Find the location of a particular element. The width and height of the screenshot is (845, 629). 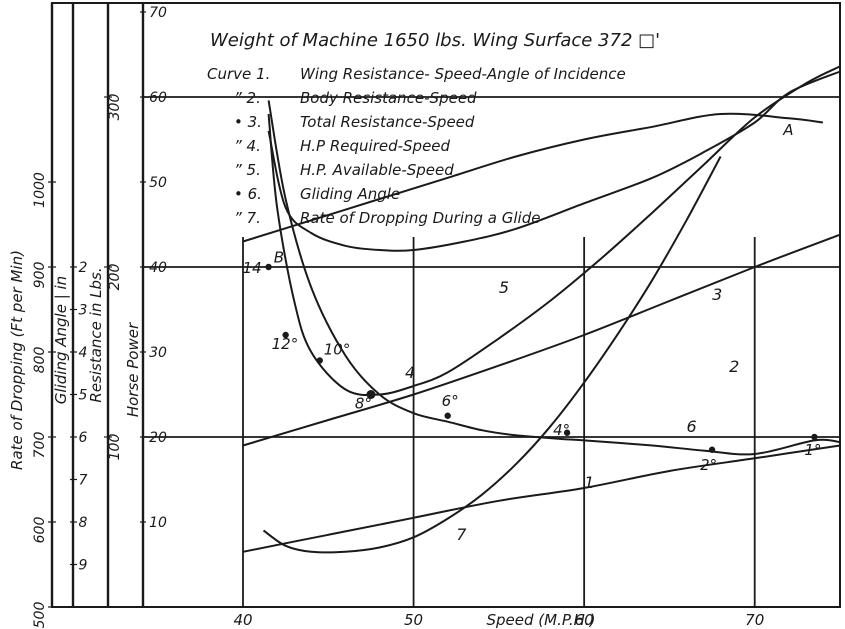

legend-prefix: ” 7. is located at coordinates (247, 218).